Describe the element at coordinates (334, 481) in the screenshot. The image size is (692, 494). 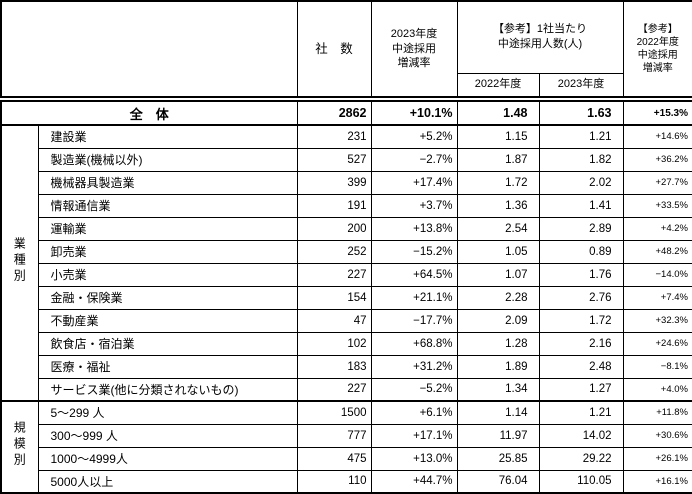
I see `row-company-count: 110` at that location.